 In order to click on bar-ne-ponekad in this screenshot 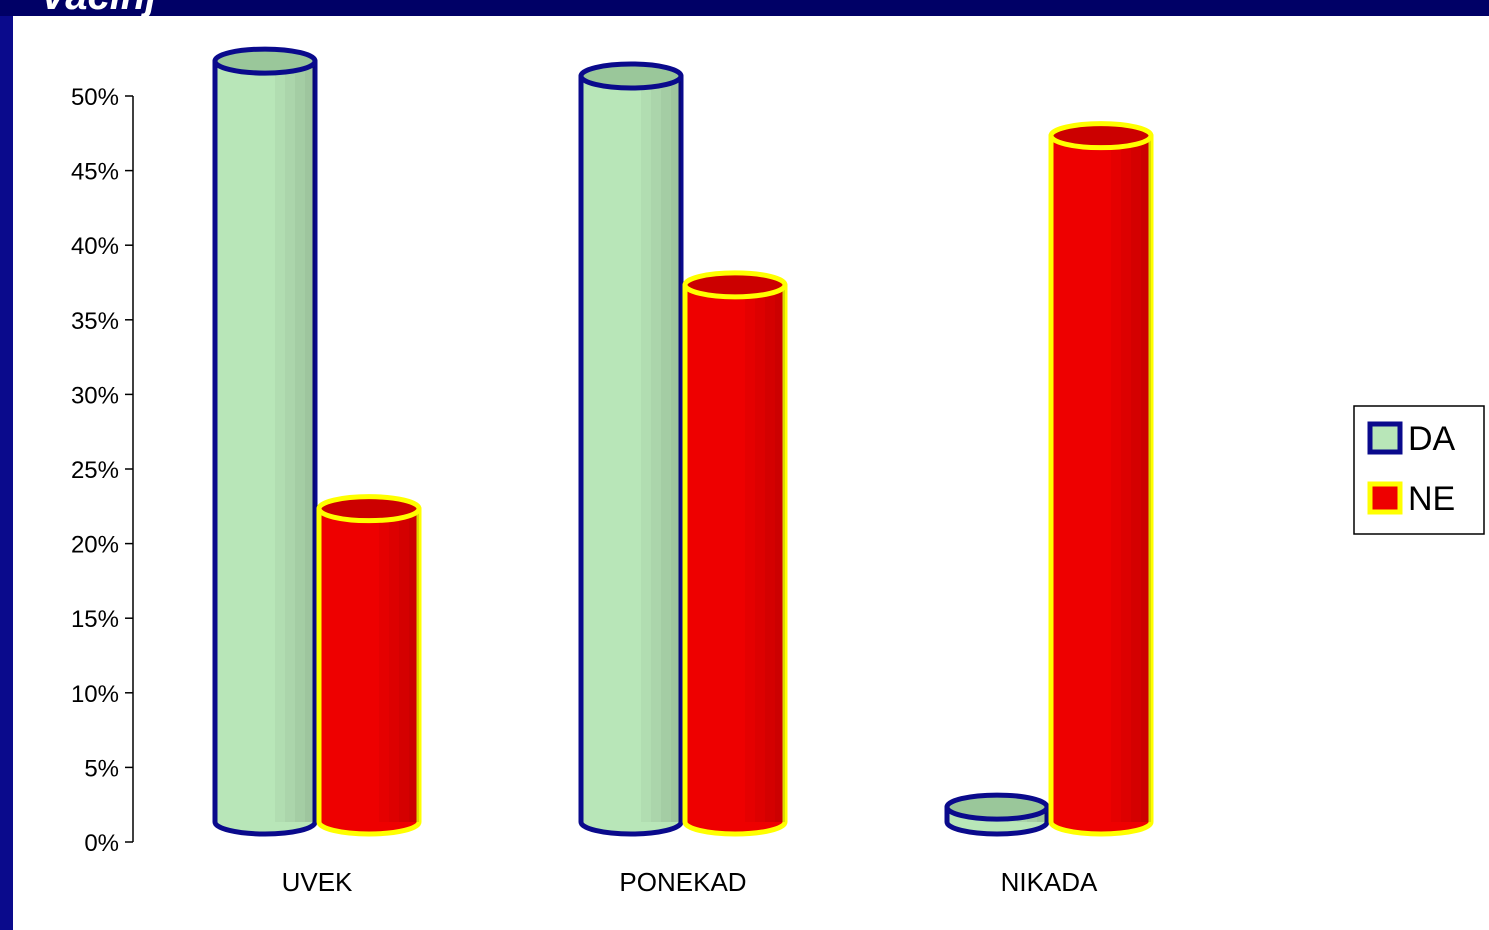, I will do `click(735, 553)`.